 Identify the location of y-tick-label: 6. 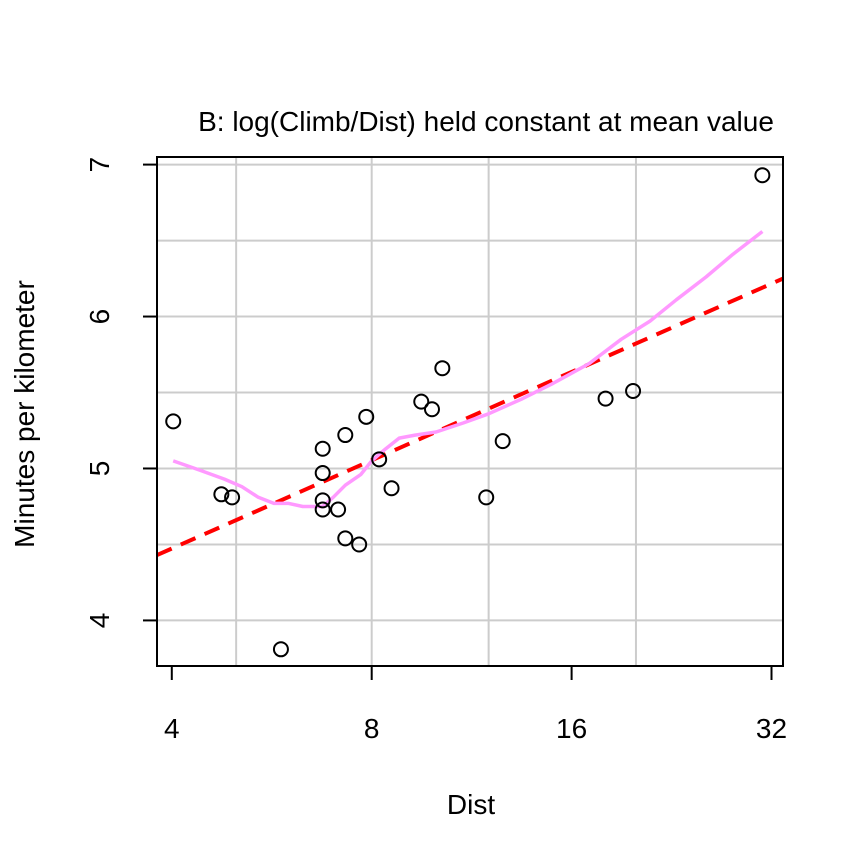
(99, 317).